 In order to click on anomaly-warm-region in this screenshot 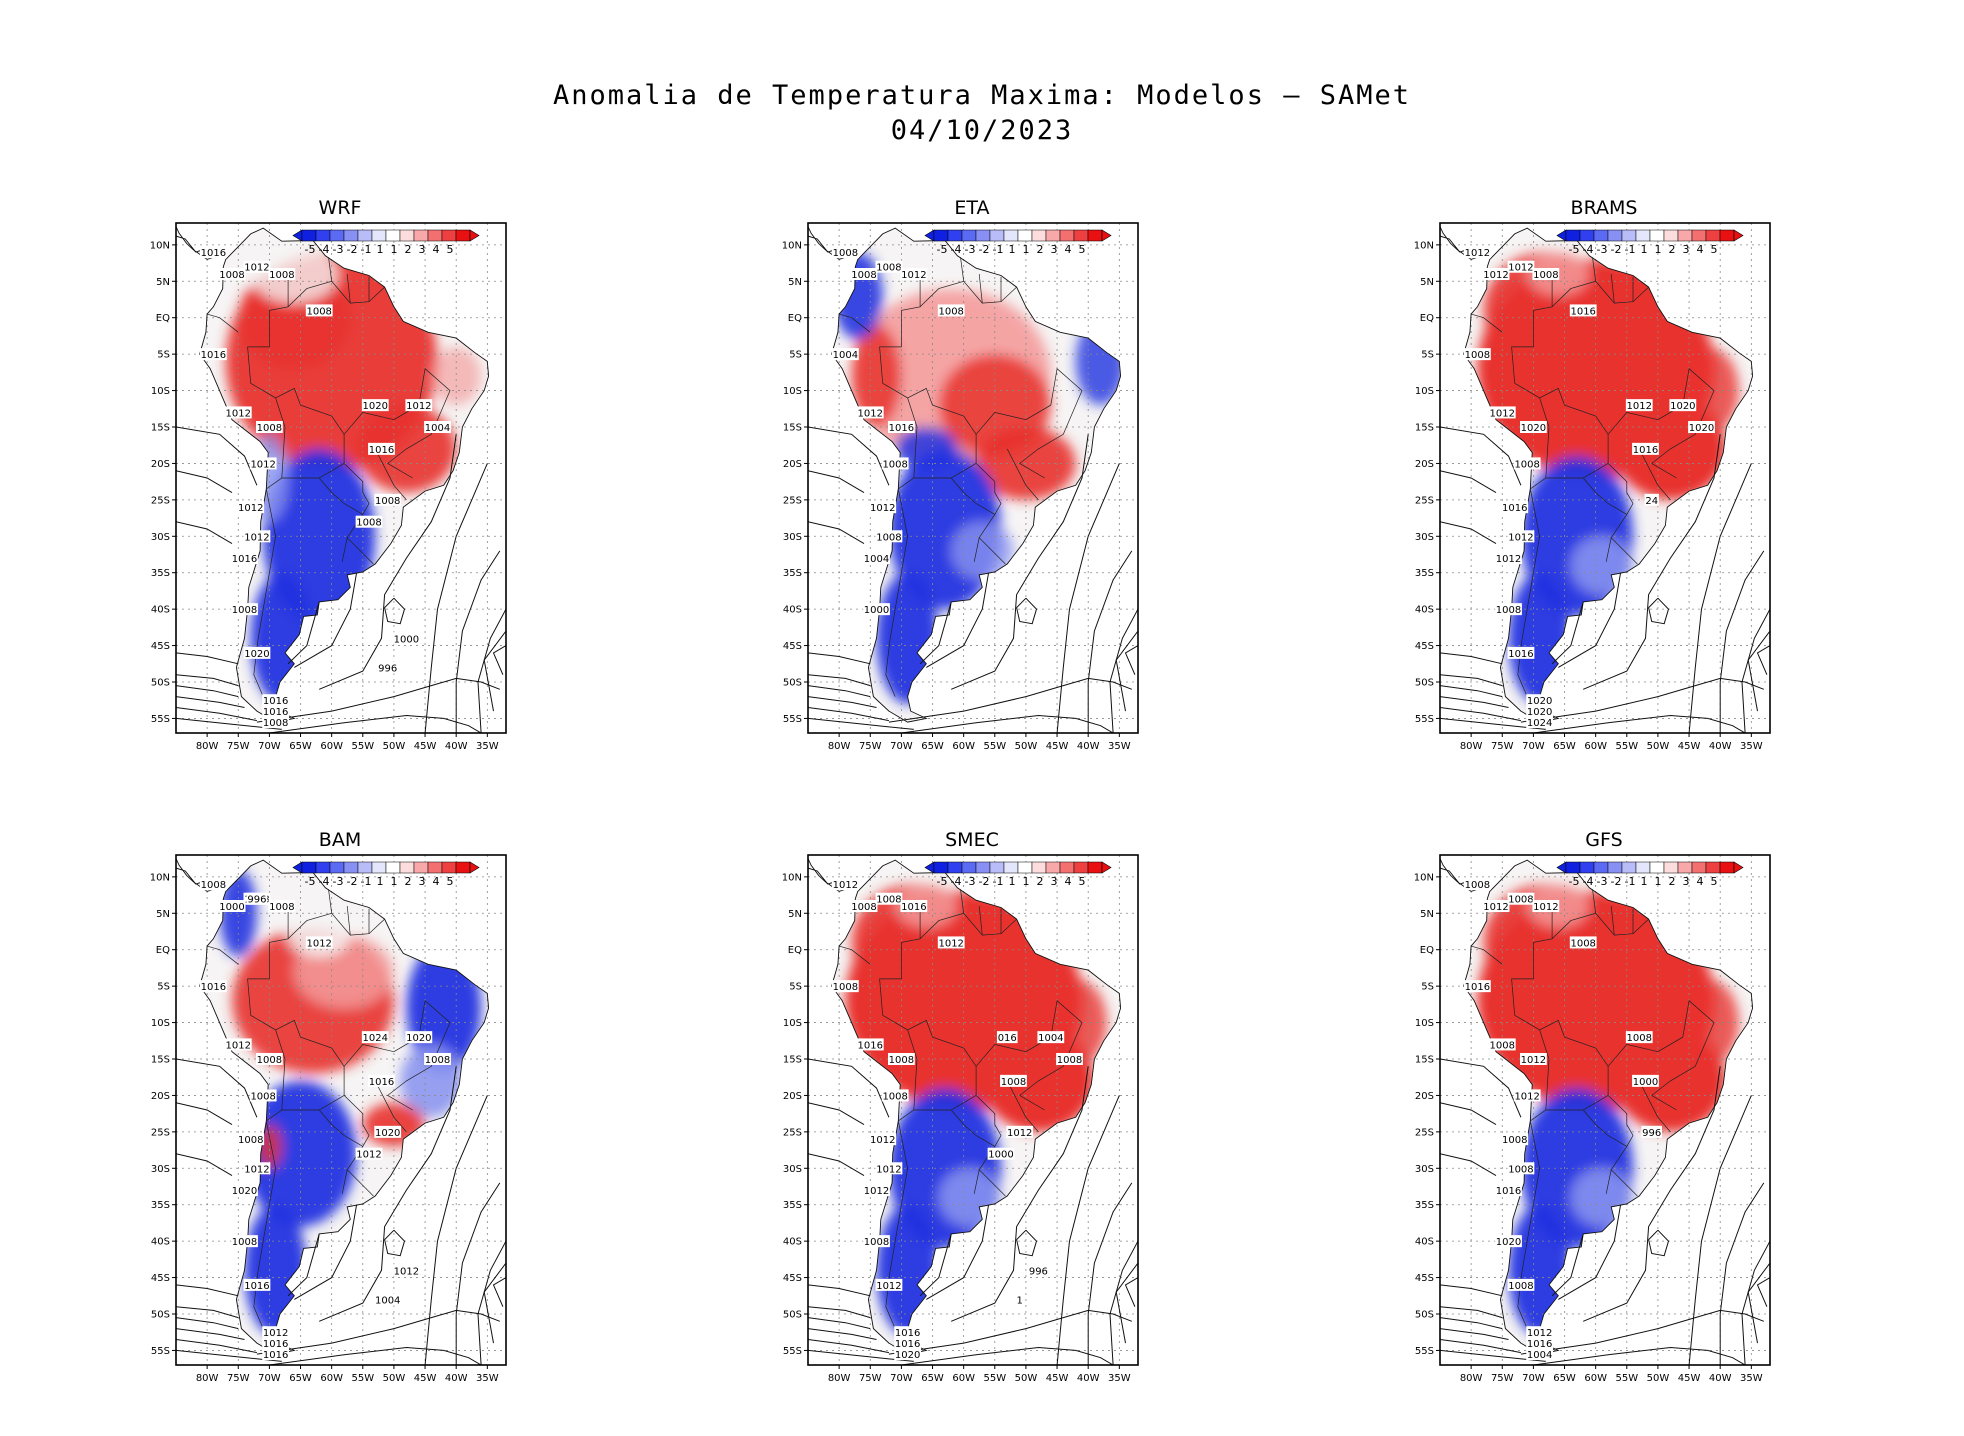, I will do `click(1707, 1022)`.